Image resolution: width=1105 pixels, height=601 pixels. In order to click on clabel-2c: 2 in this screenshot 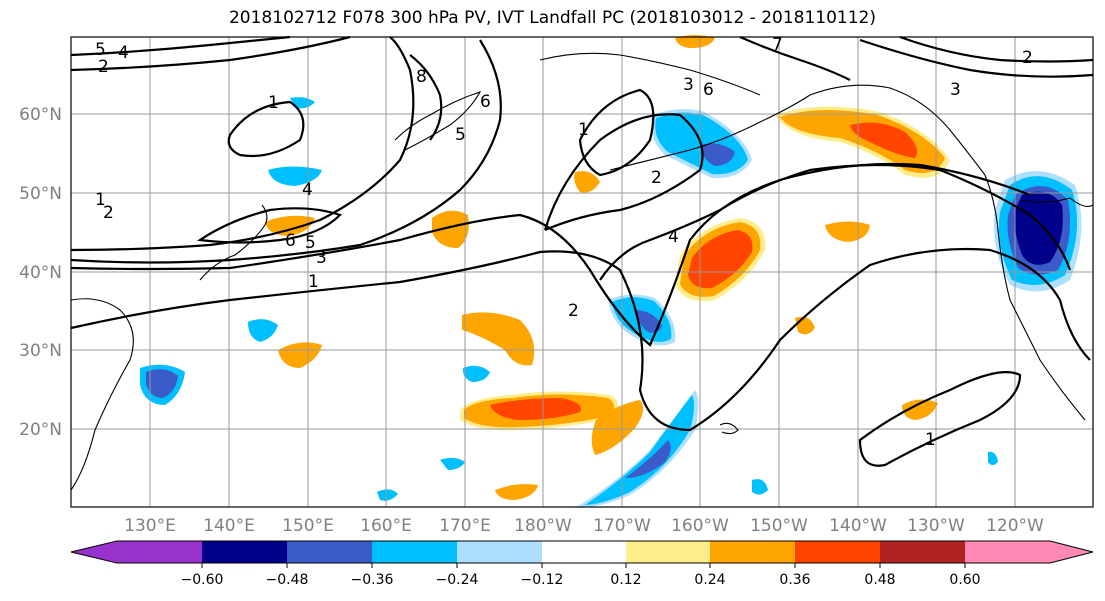, I will do `click(108, 213)`.